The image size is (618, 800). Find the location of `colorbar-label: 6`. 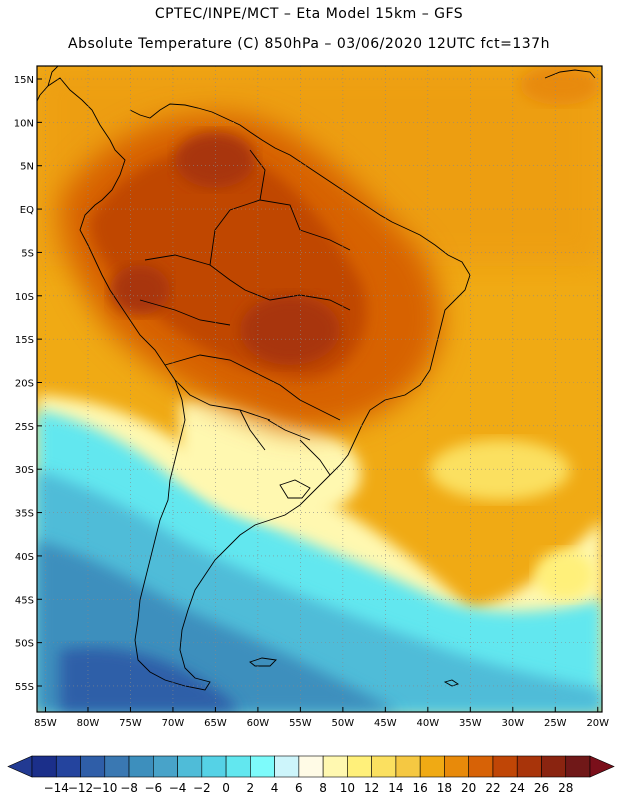

colorbar-label: 6 is located at coordinates (299, 788).